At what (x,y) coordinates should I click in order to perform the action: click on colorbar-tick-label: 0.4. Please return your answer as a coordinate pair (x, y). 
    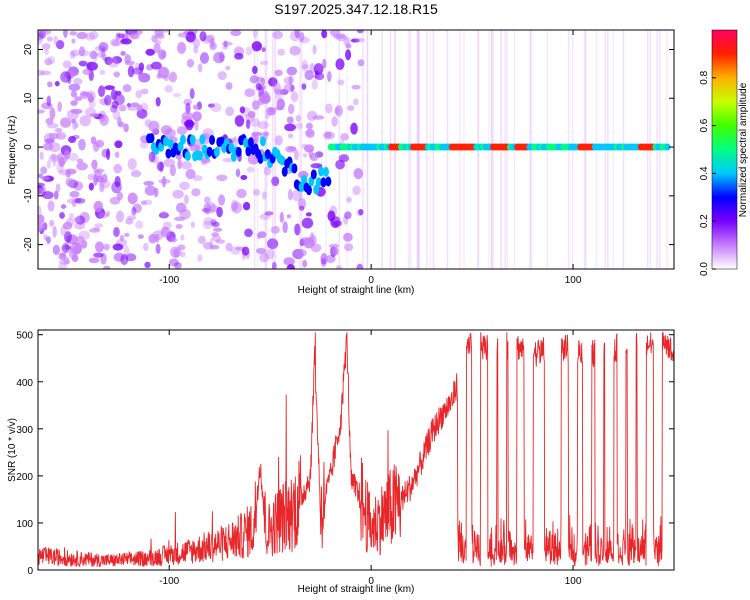
    Looking at the image, I should click on (704, 173).